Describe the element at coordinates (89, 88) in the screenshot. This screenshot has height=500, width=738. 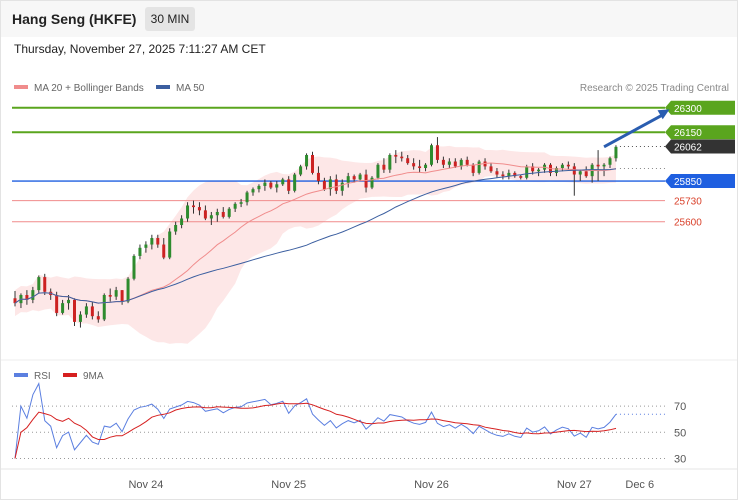
I see `legend-label-ma20: MA 20 + Bollinger Bands` at that location.